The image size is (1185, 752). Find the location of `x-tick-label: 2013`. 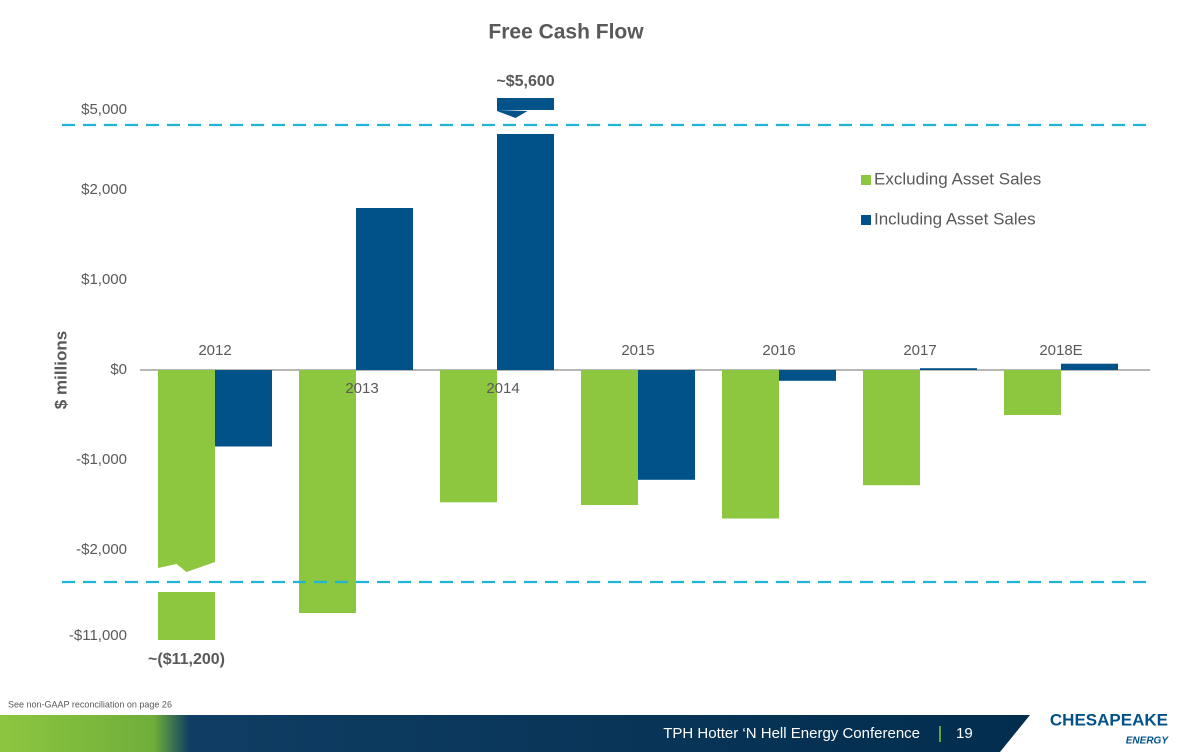

x-tick-label: 2013 is located at coordinates (361, 388).